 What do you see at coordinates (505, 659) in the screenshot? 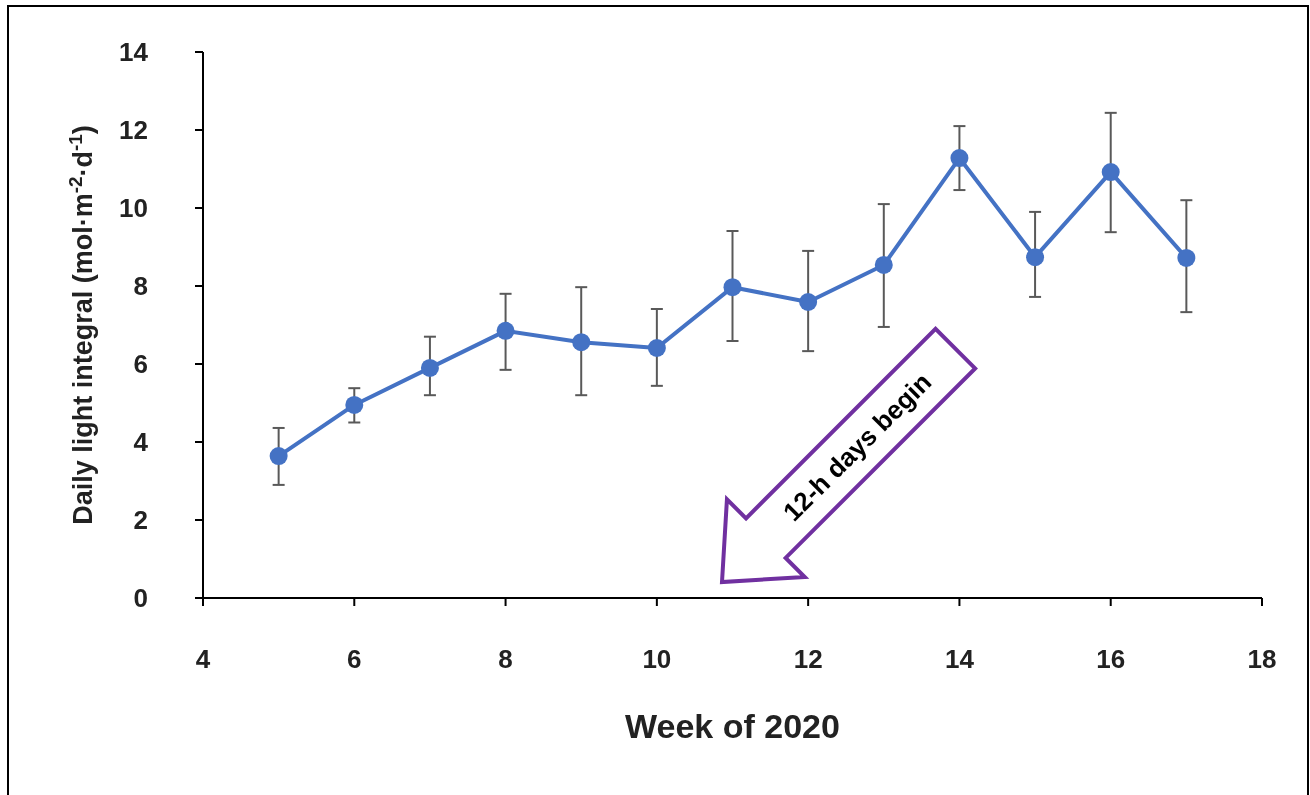
I see `x-tick-label: 8` at bounding box center [505, 659].